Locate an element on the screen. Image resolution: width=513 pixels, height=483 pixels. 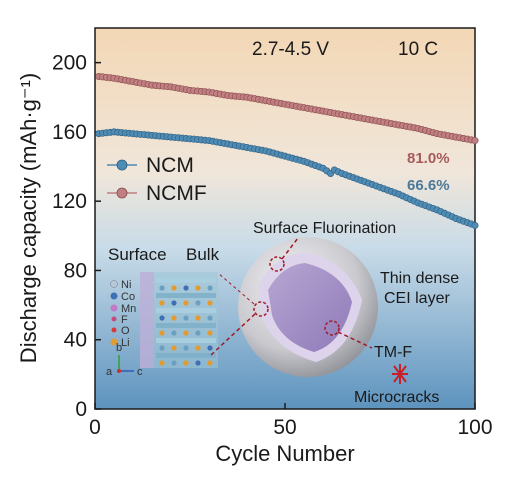
axis-a-label: a is located at coordinates (109, 372).